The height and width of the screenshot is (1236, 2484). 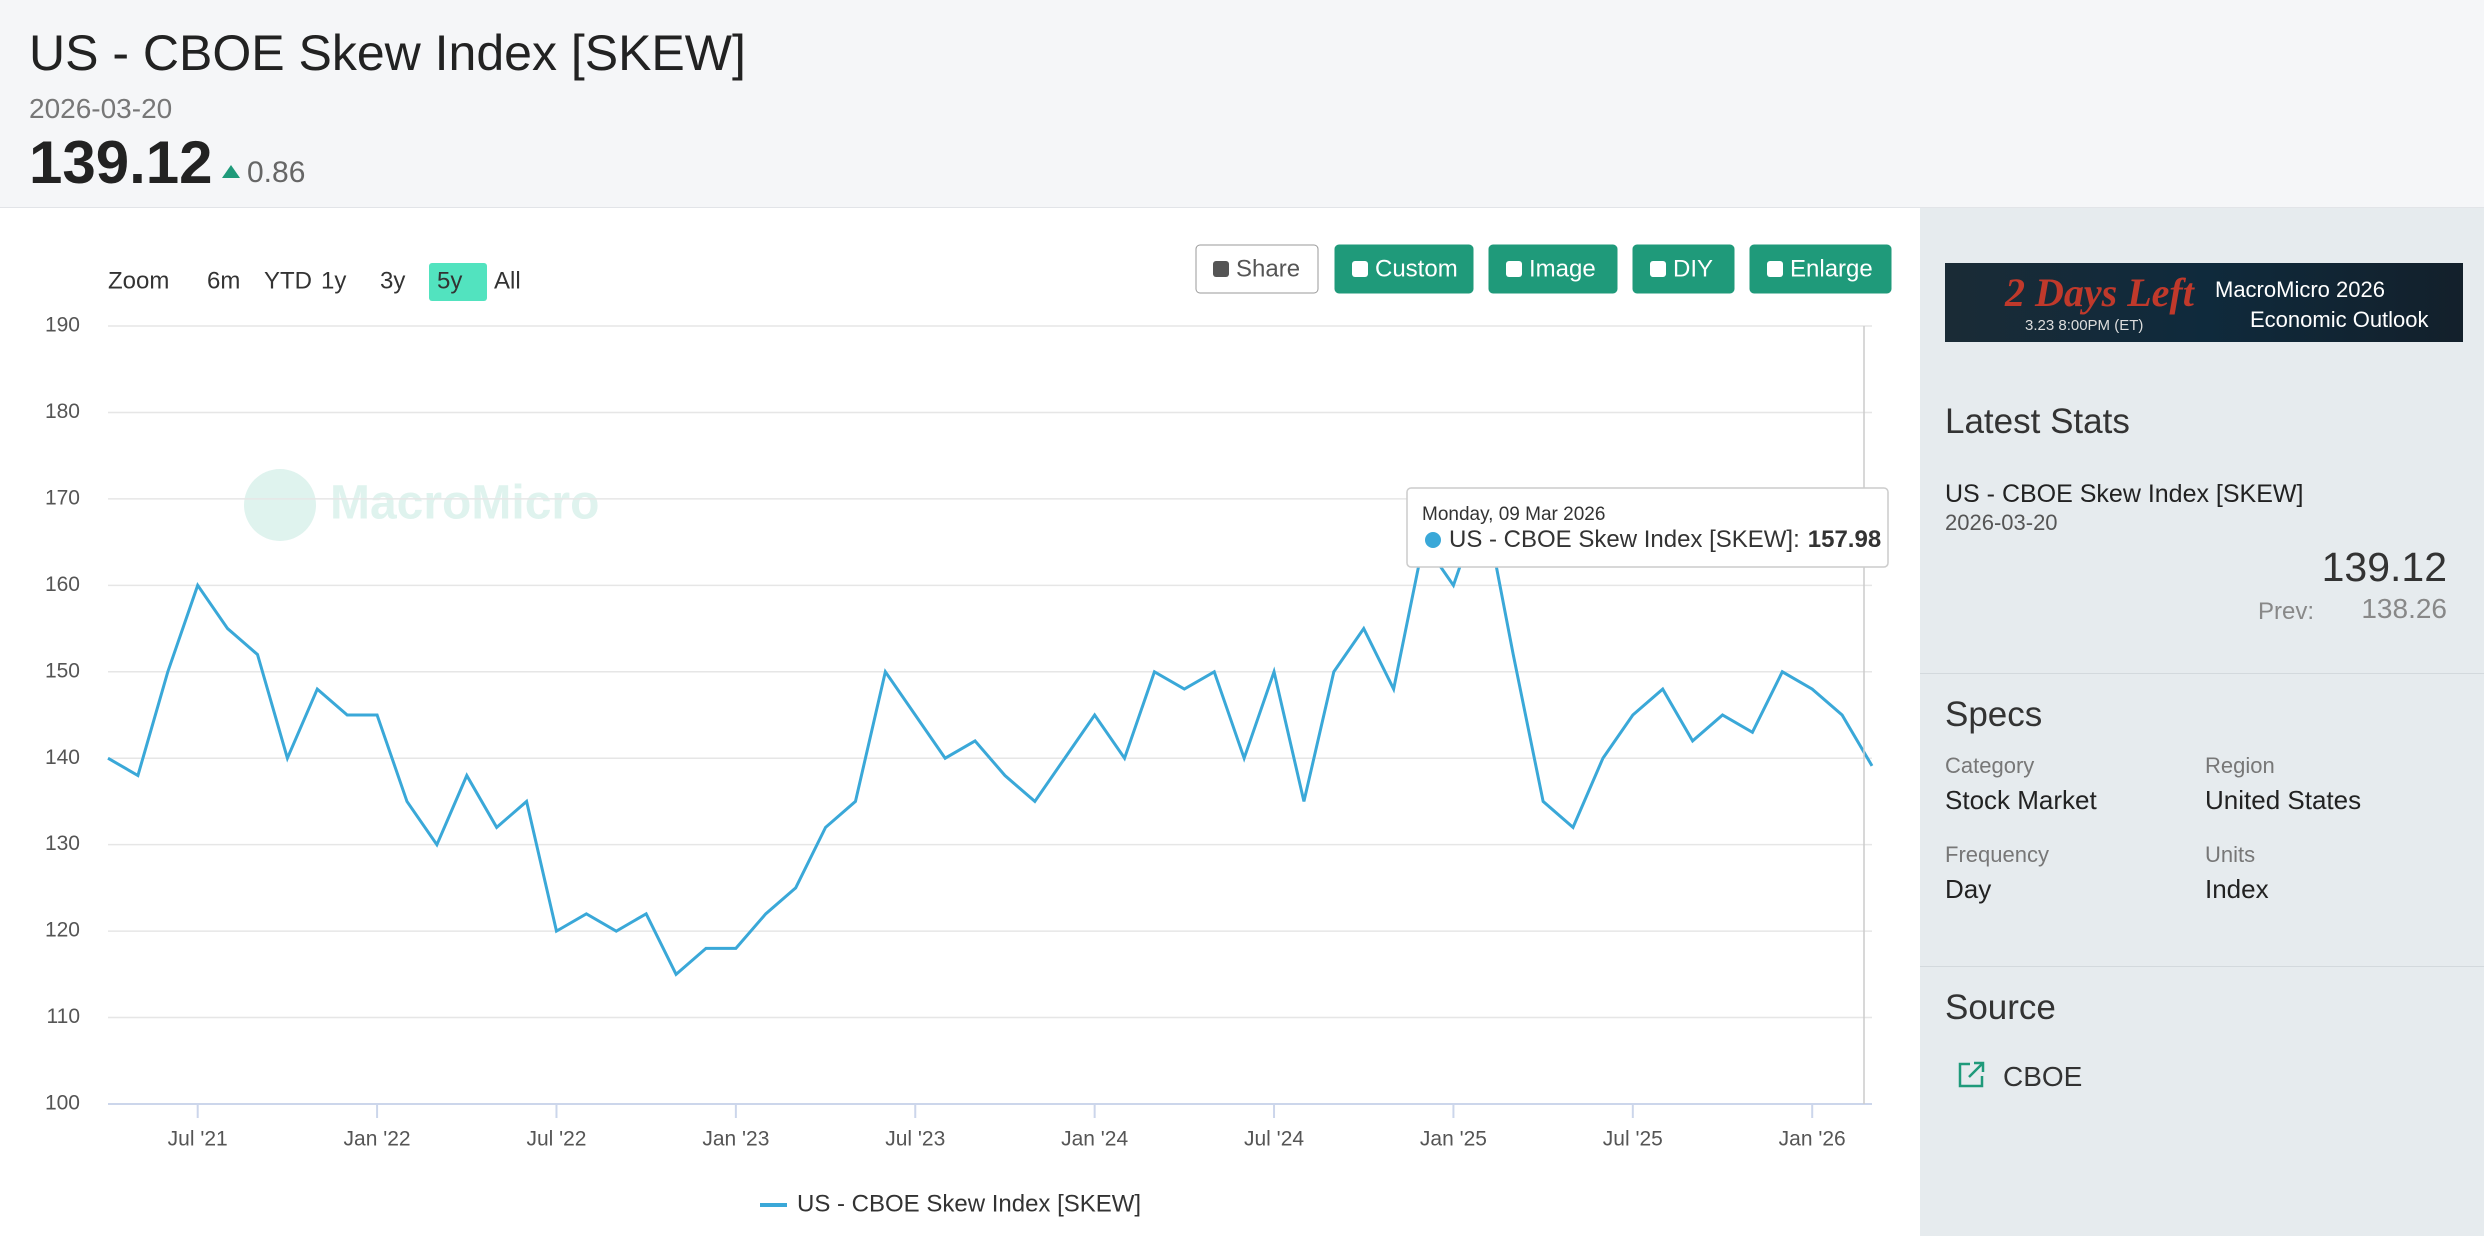 I want to click on tooltip-text: US - CBOE Skew Index [SKEW]: 157.98, so click(x=1665, y=539).